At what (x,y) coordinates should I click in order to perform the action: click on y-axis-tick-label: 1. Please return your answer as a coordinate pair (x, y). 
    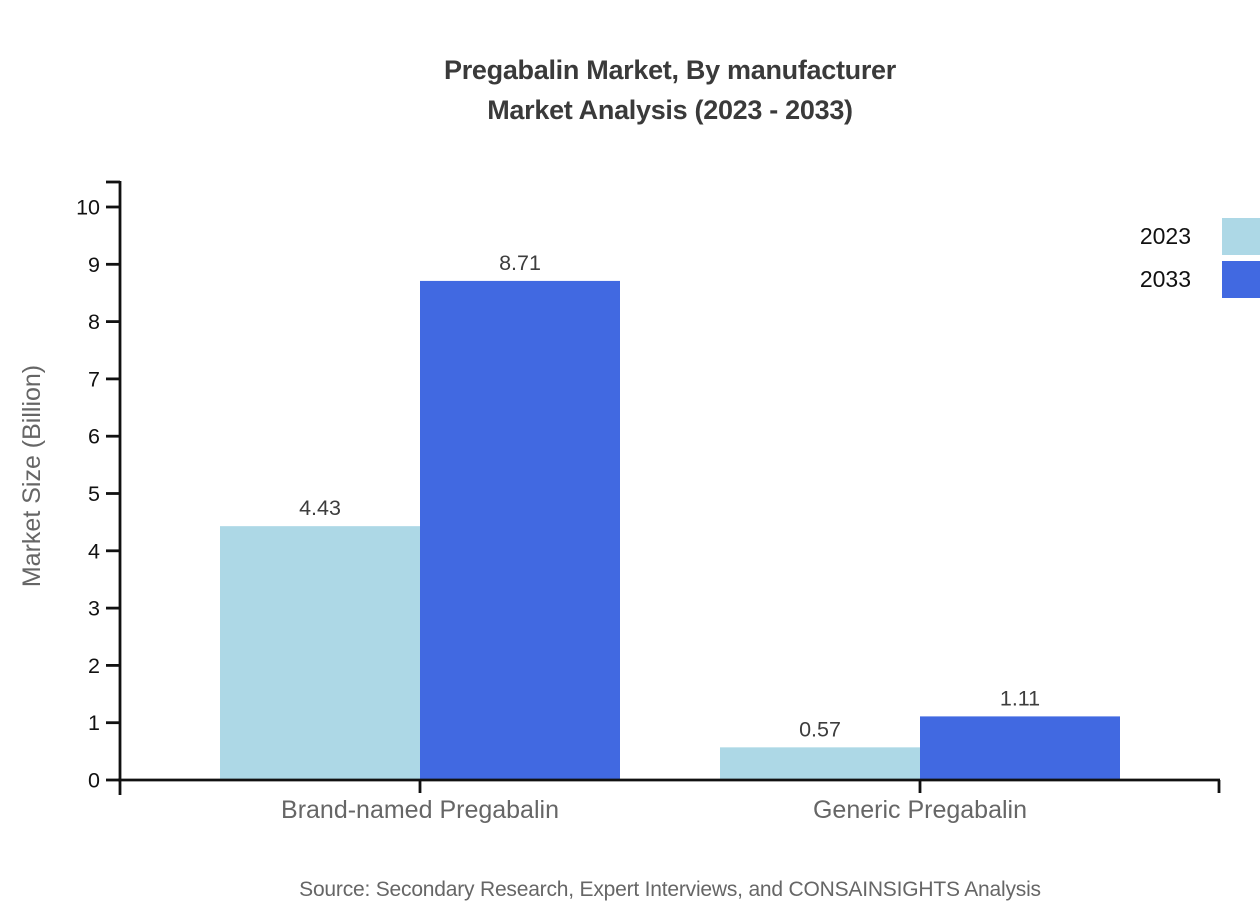
    Looking at the image, I should click on (94, 723).